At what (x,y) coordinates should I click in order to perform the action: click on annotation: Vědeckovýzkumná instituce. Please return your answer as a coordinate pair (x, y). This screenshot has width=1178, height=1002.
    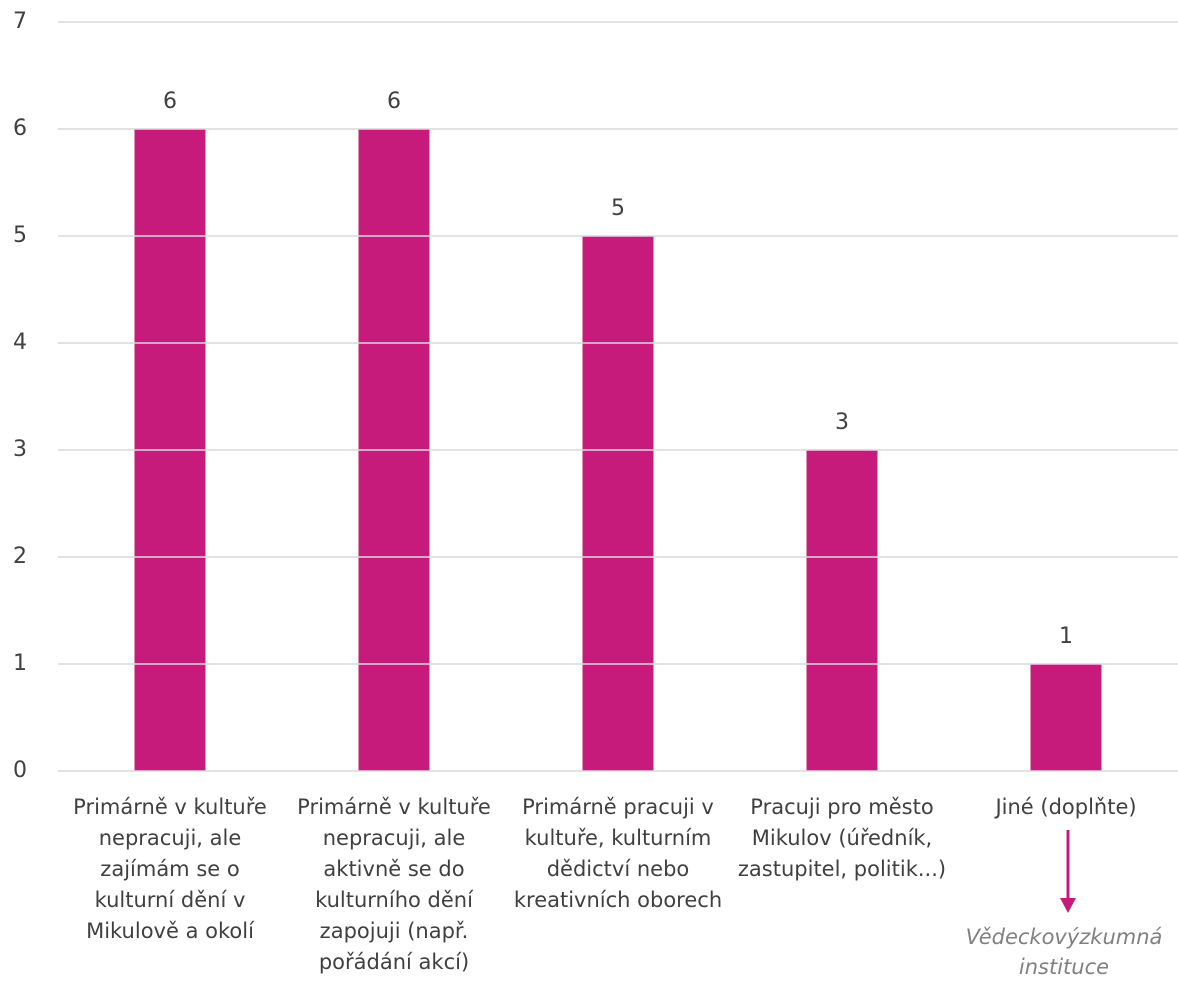
    Looking at the image, I should click on (1064, 952).